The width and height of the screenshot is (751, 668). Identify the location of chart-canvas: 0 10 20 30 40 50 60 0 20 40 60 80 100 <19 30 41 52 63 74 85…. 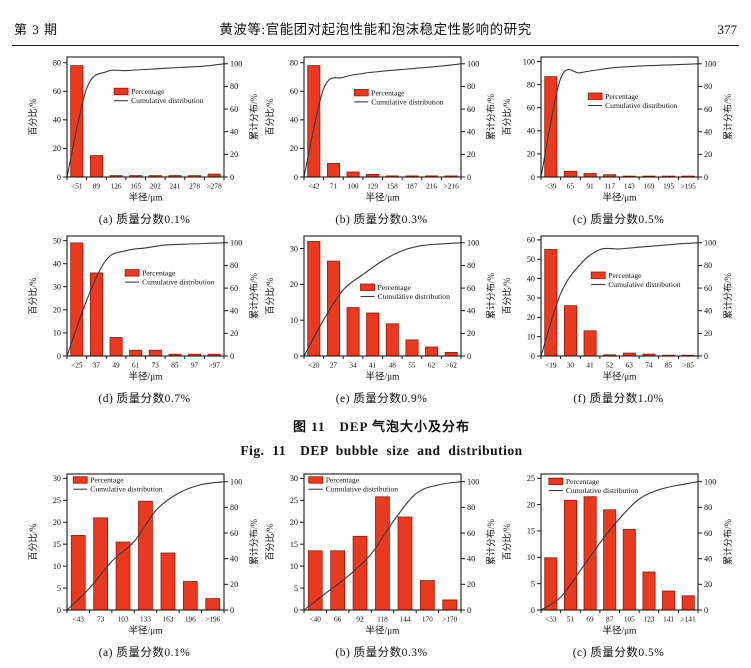
(617, 309).